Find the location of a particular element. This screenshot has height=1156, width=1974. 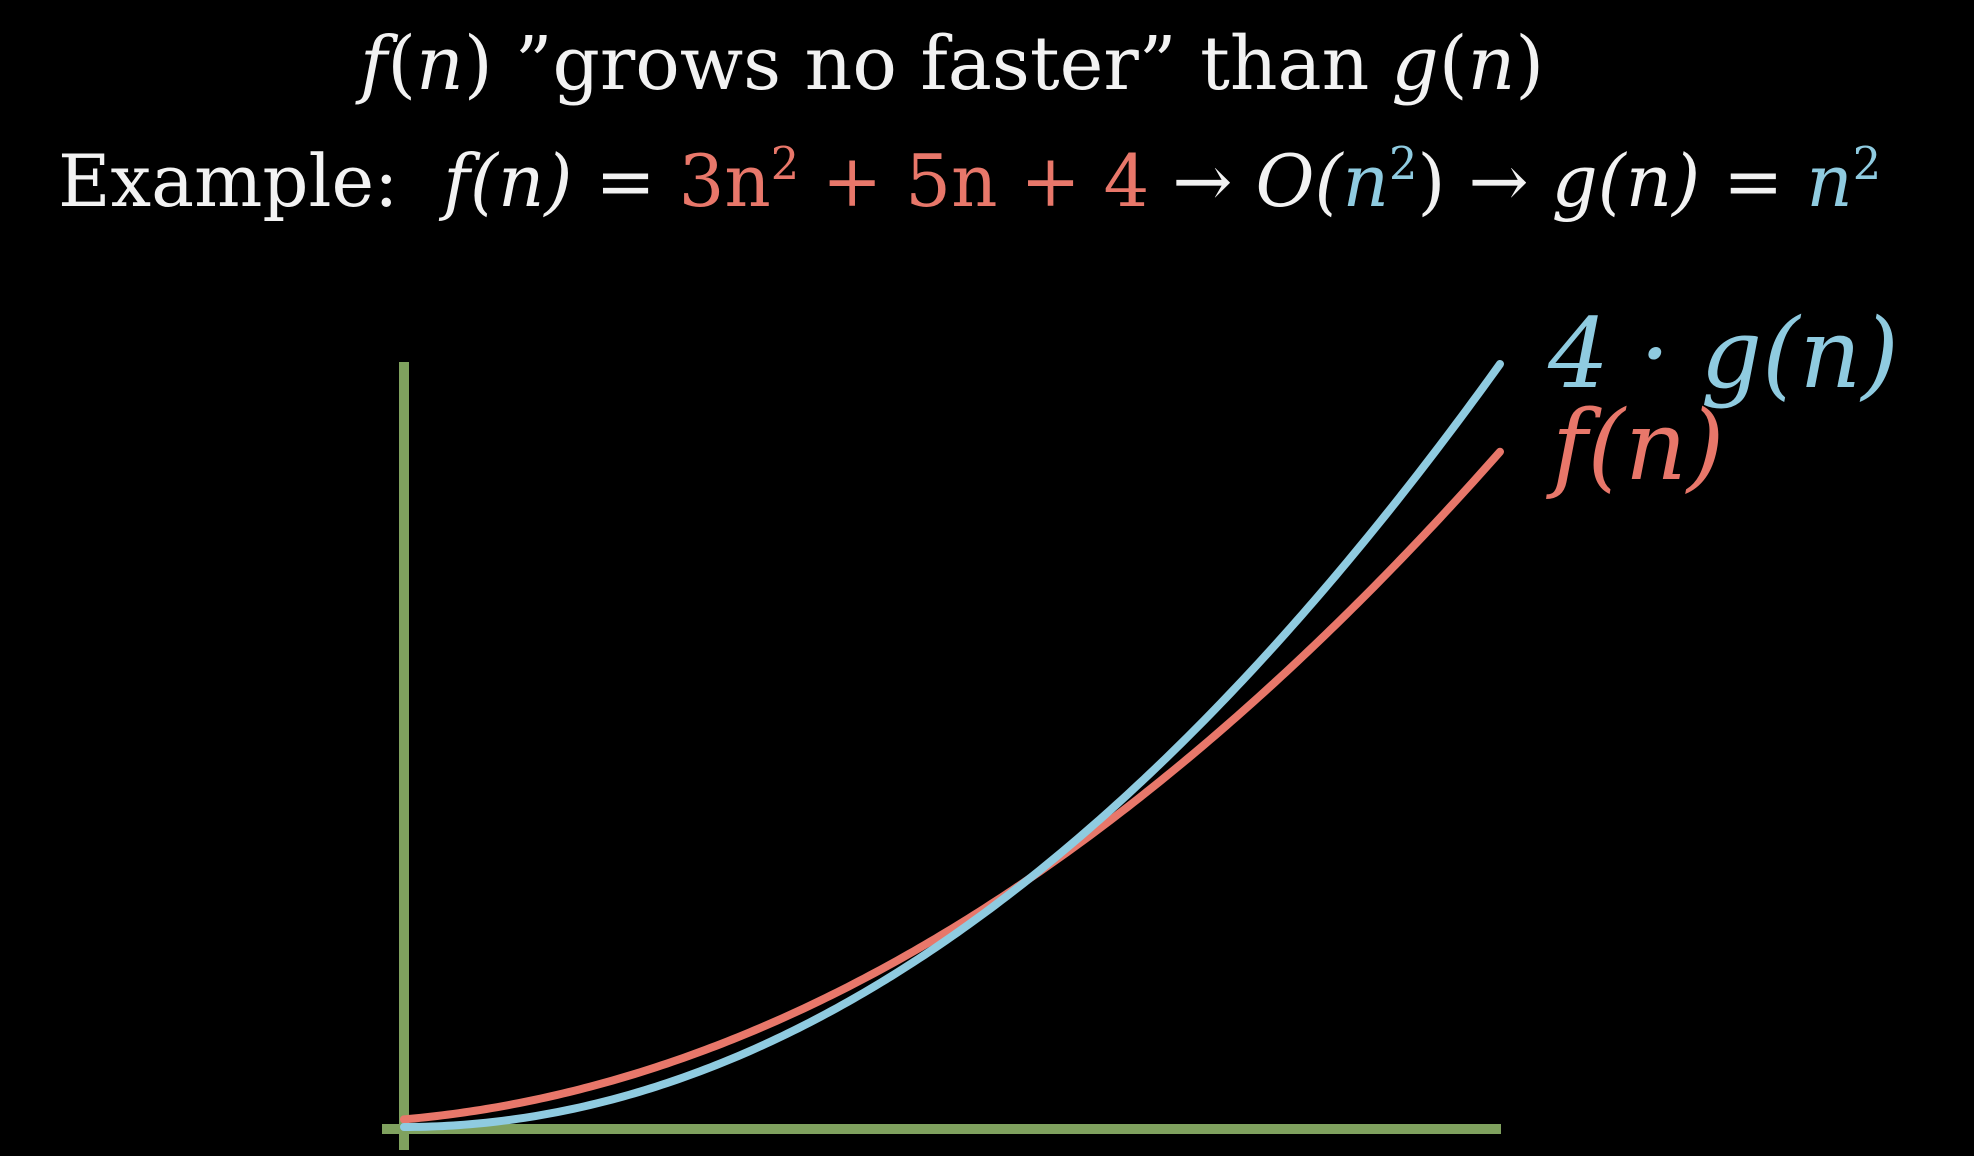

example-g-exponent: 2 is located at coordinates (1867, 164).